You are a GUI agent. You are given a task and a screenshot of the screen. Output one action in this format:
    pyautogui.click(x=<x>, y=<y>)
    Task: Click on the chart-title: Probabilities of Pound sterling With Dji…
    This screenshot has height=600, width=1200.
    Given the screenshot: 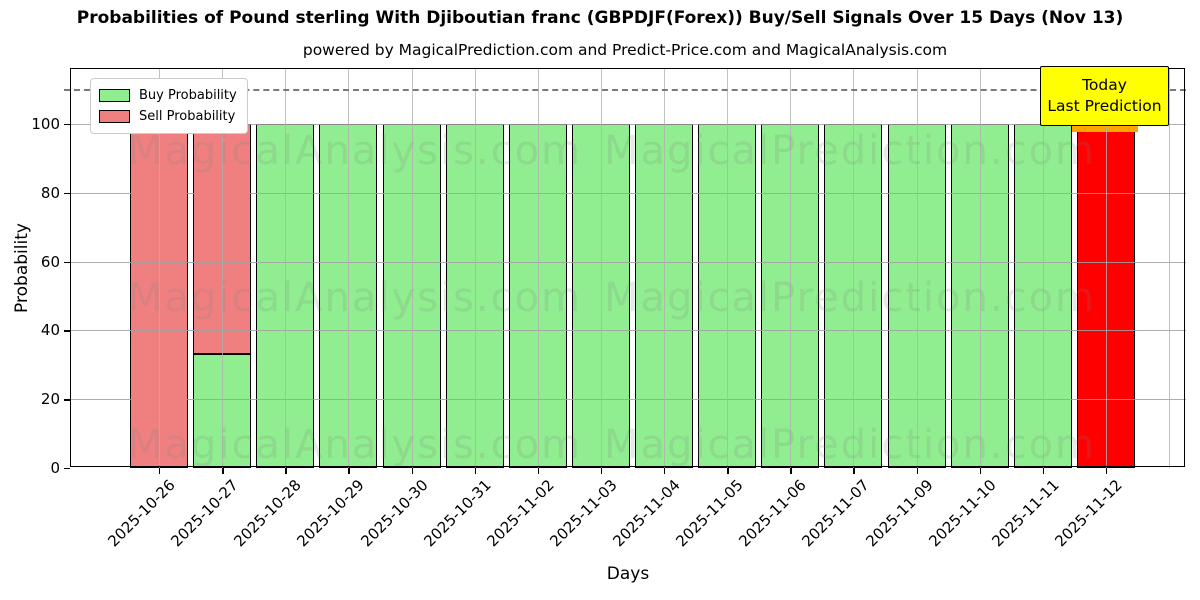 What is the action you would take?
    pyautogui.click(x=600, y=18)
    